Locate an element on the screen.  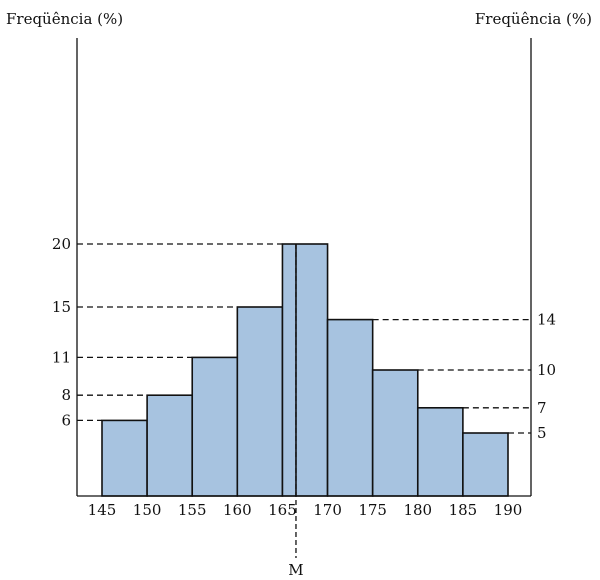
x-tick-label-145: 145 is located at coordinates (102, 510).